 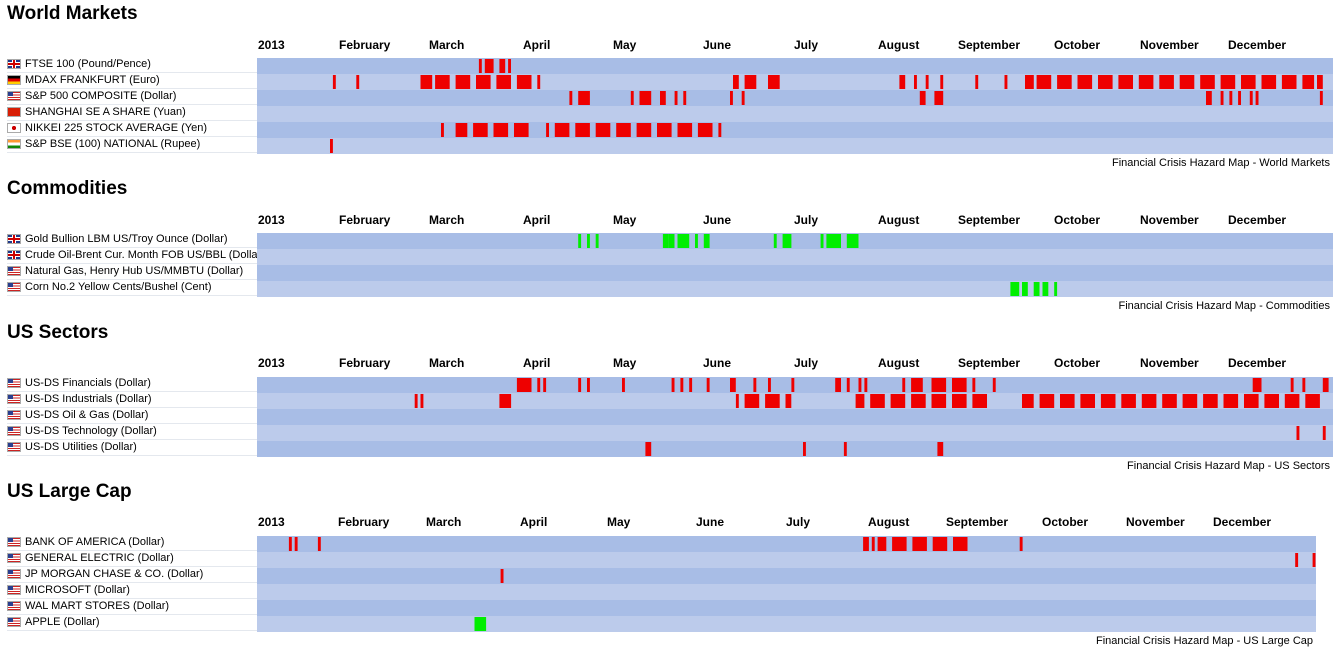 I want to click on series-row-label: NIKKEI 225 STOCK AVERAGE (Yen), so click(x=132, y=129).